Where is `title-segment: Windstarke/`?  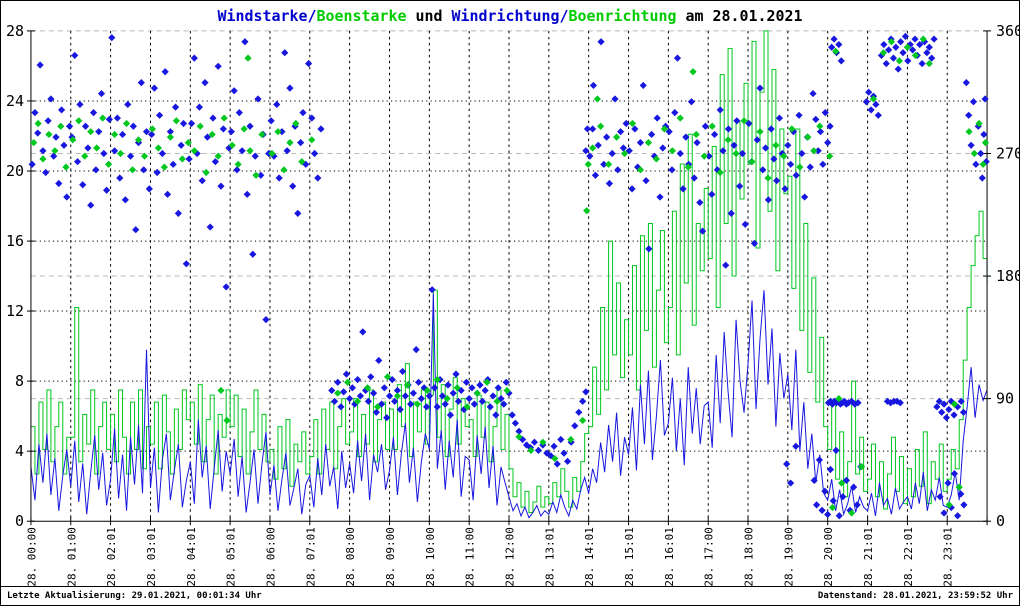 title-segment: Windstarke/ is located at coordinates (266, 16).